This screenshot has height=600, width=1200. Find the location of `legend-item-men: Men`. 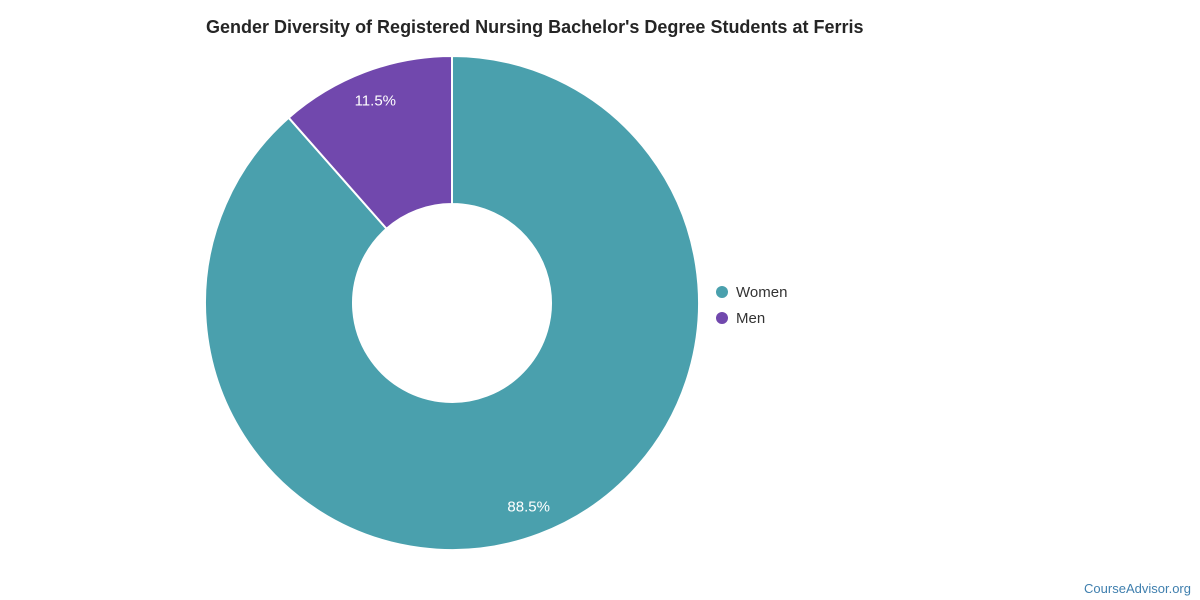

legend-item-men: Men is located at coordinates (751, 318).